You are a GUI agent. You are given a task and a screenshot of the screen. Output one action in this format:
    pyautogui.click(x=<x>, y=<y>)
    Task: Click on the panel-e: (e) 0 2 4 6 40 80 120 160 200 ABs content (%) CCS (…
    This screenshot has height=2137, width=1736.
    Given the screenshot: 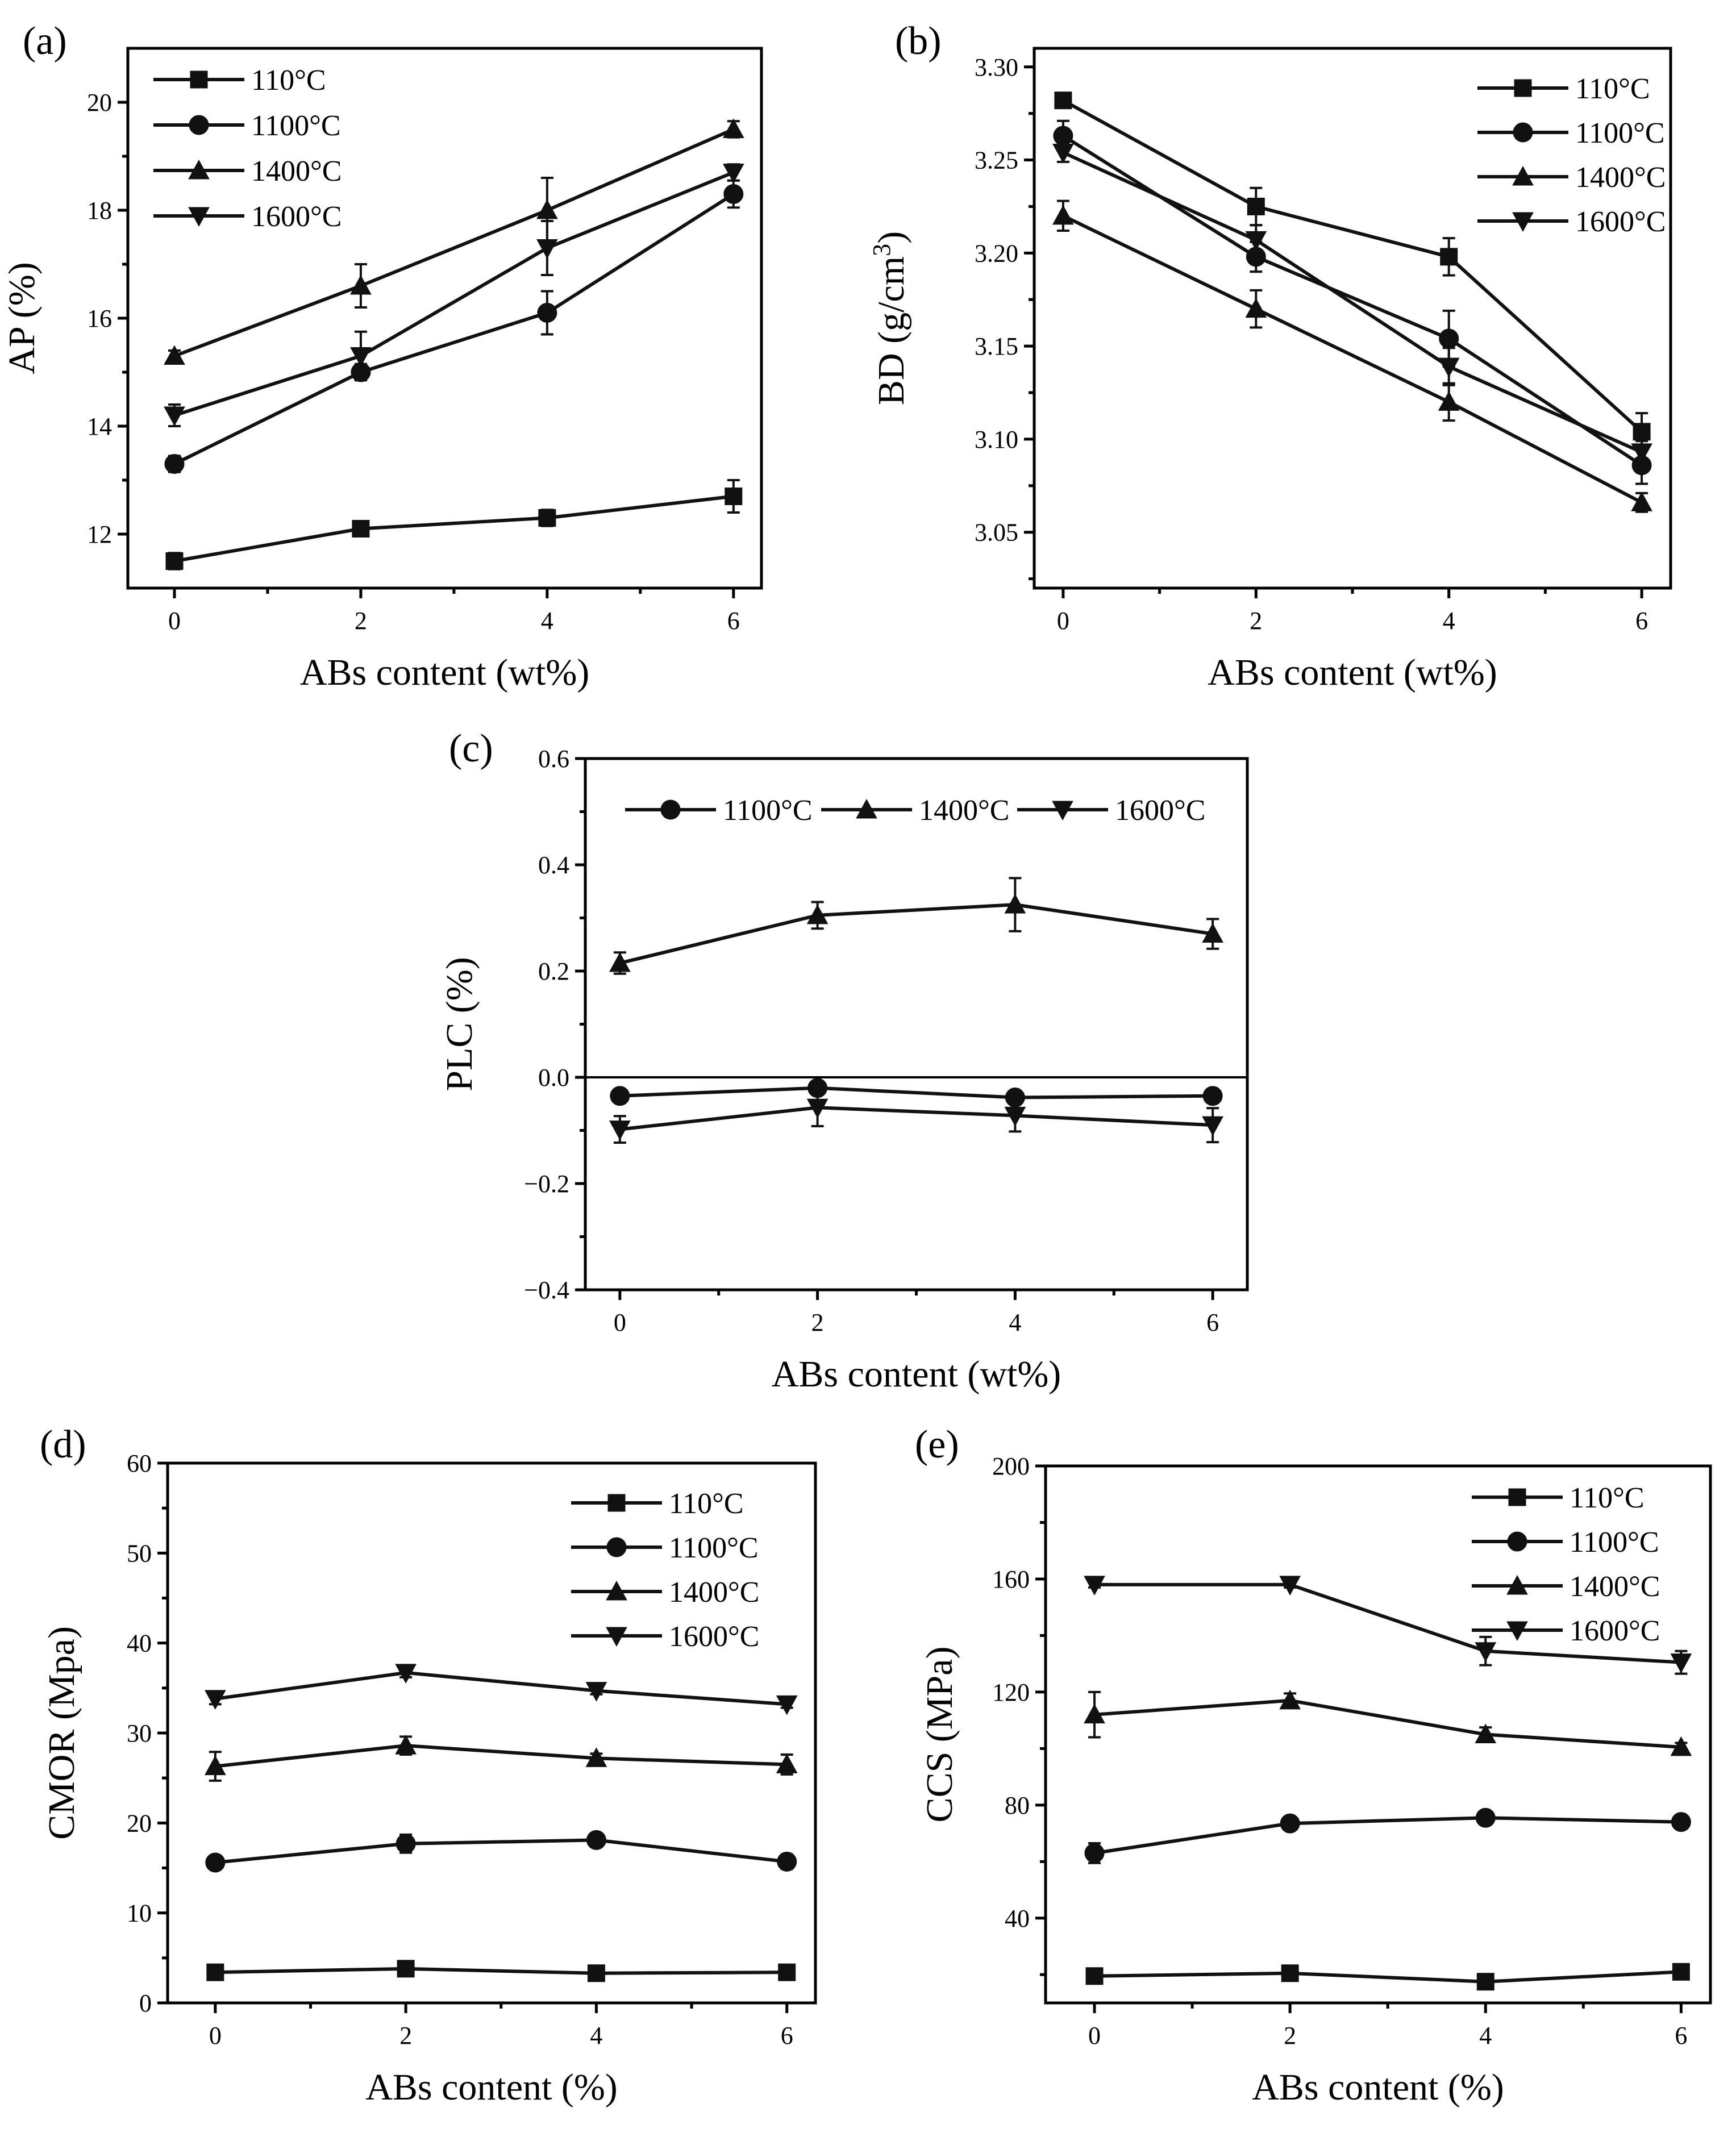 What is the action you would take?
    pyautogui.click(x=1313, y=1765)
    